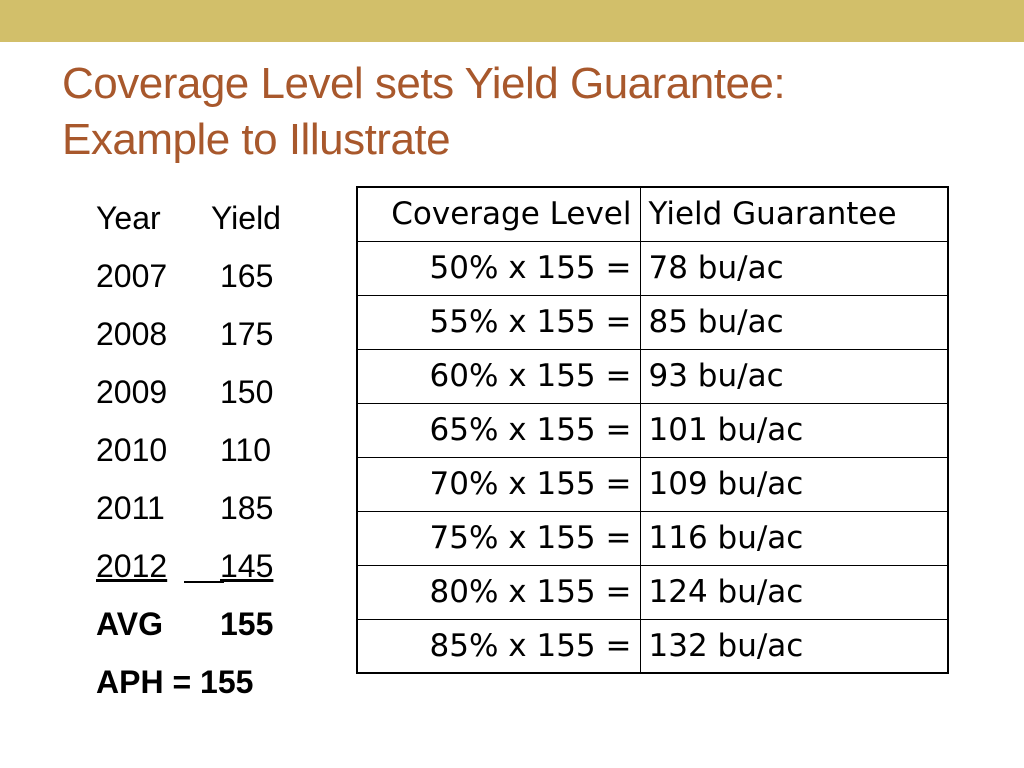 This screenshot has height=768, width=1024. I want to click on yield-value: 185, so click(247, 508).